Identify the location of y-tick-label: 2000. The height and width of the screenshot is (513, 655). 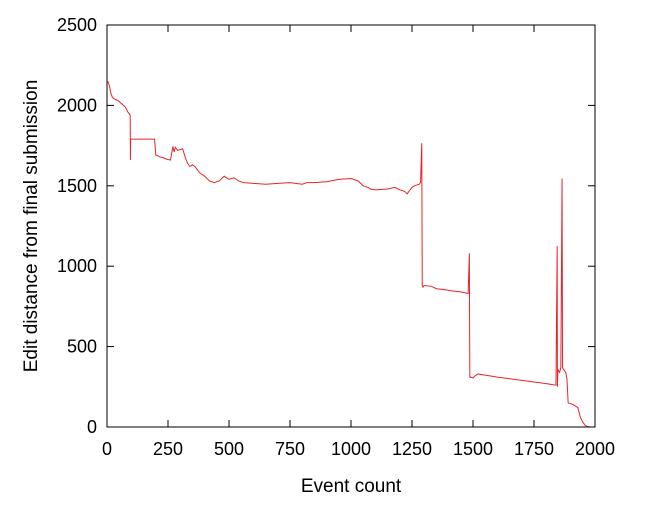
(77, 105).